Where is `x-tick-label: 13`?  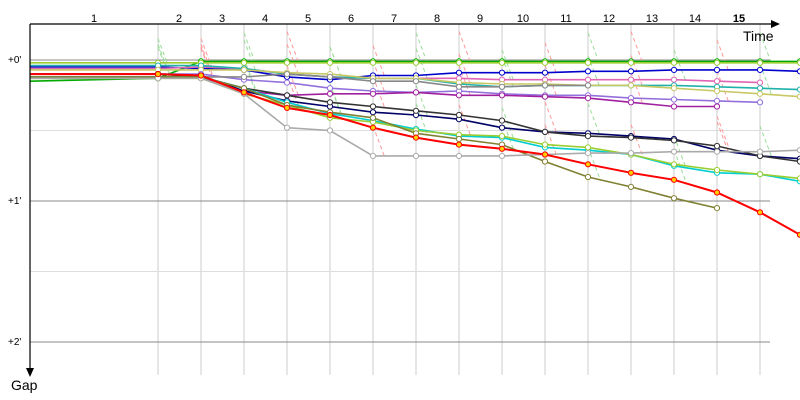
x-tick-label: 13 is located at coordinates (652, 19).